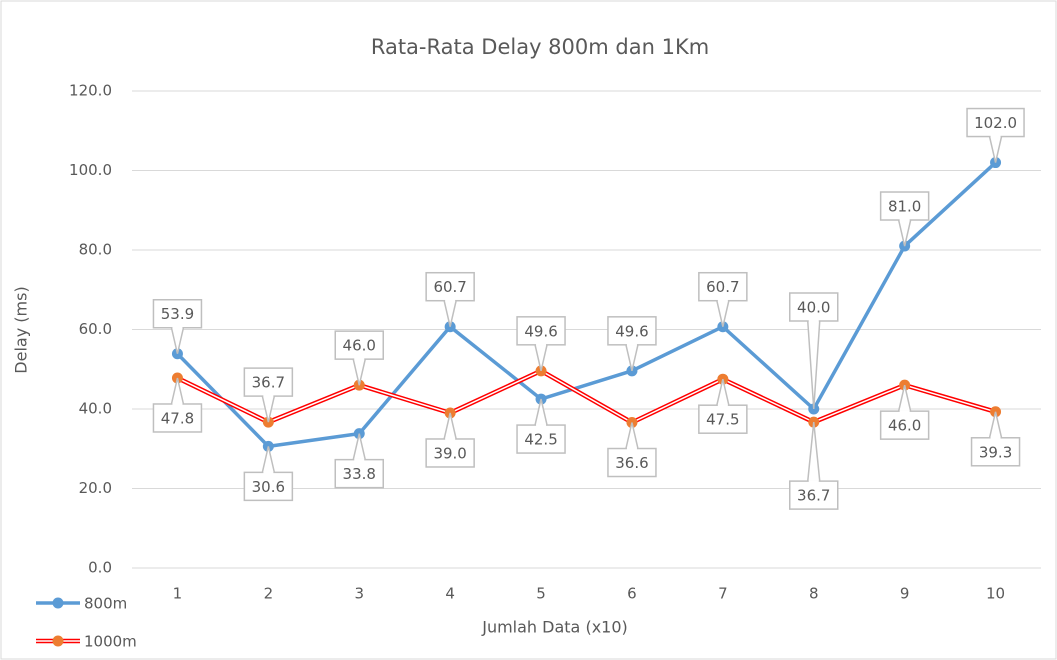  I want to click on legend-label: 800m, so click(105, 604).